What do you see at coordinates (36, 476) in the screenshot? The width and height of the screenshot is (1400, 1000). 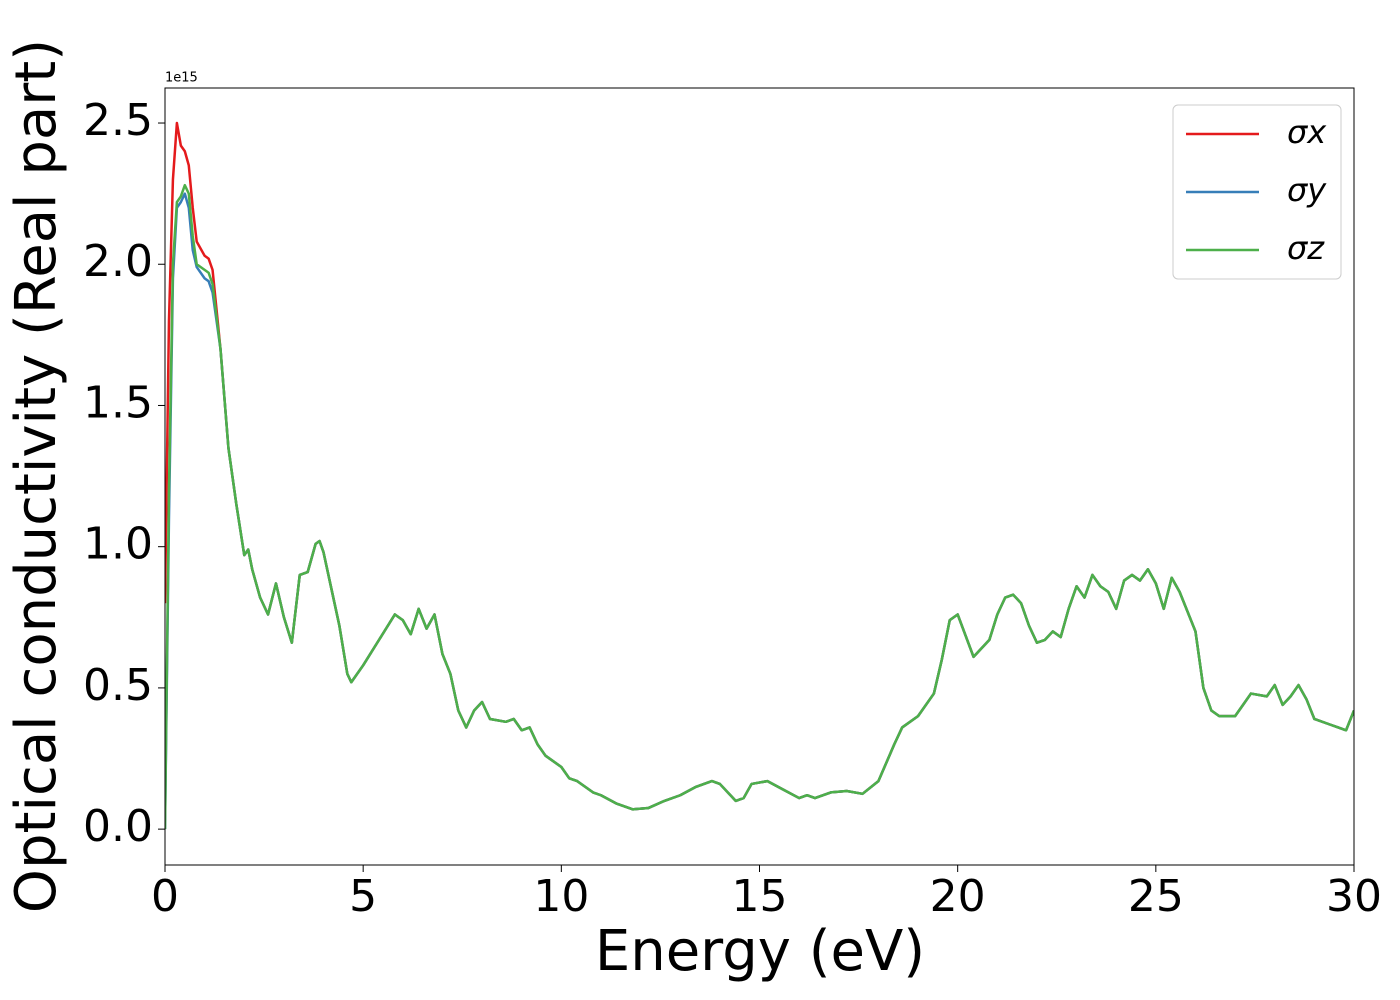 I see `y-axis-label: Optical conductivity (Real part)` at bounding box center [36, 476].